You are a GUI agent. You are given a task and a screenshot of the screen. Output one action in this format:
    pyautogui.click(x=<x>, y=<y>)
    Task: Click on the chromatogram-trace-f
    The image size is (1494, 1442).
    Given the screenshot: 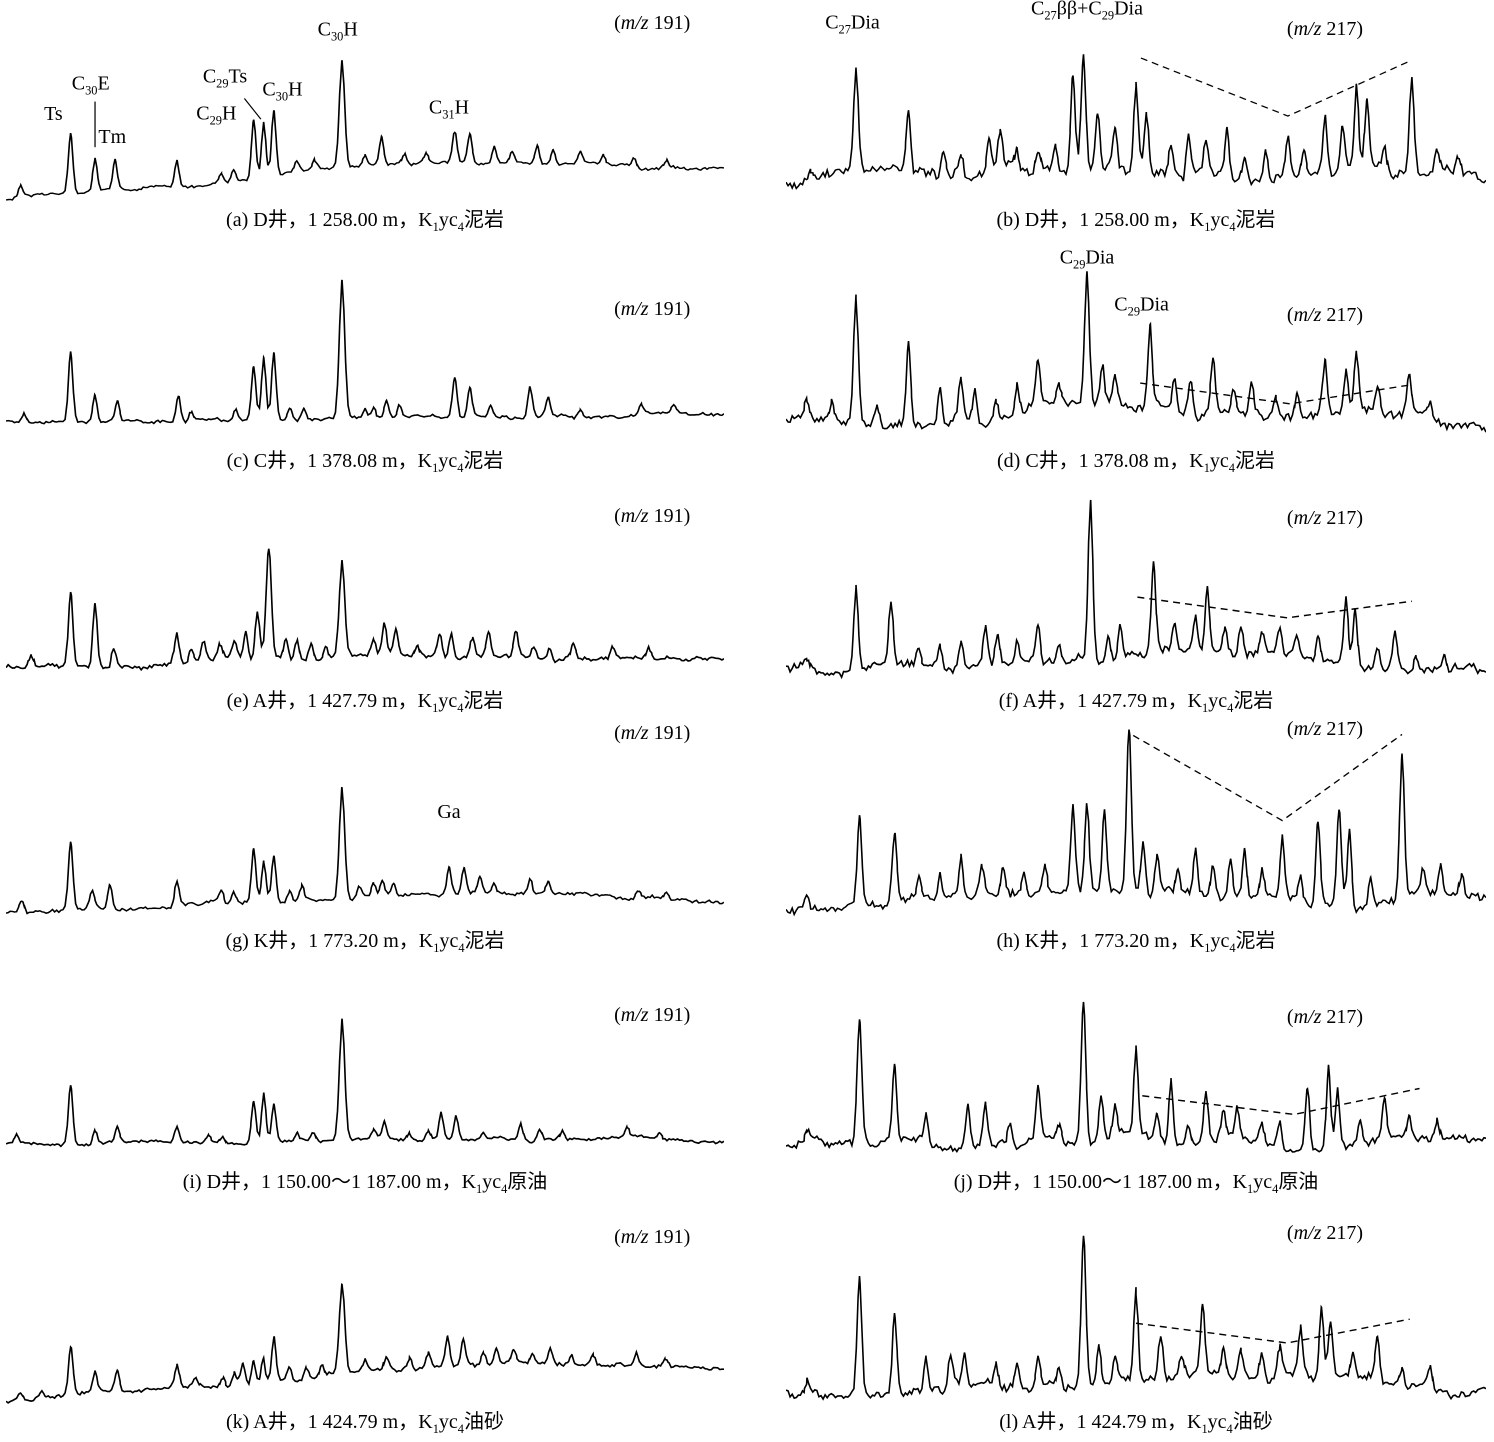 What is the action you would take?
    pyautogui.click(x=1136, y=589)
    